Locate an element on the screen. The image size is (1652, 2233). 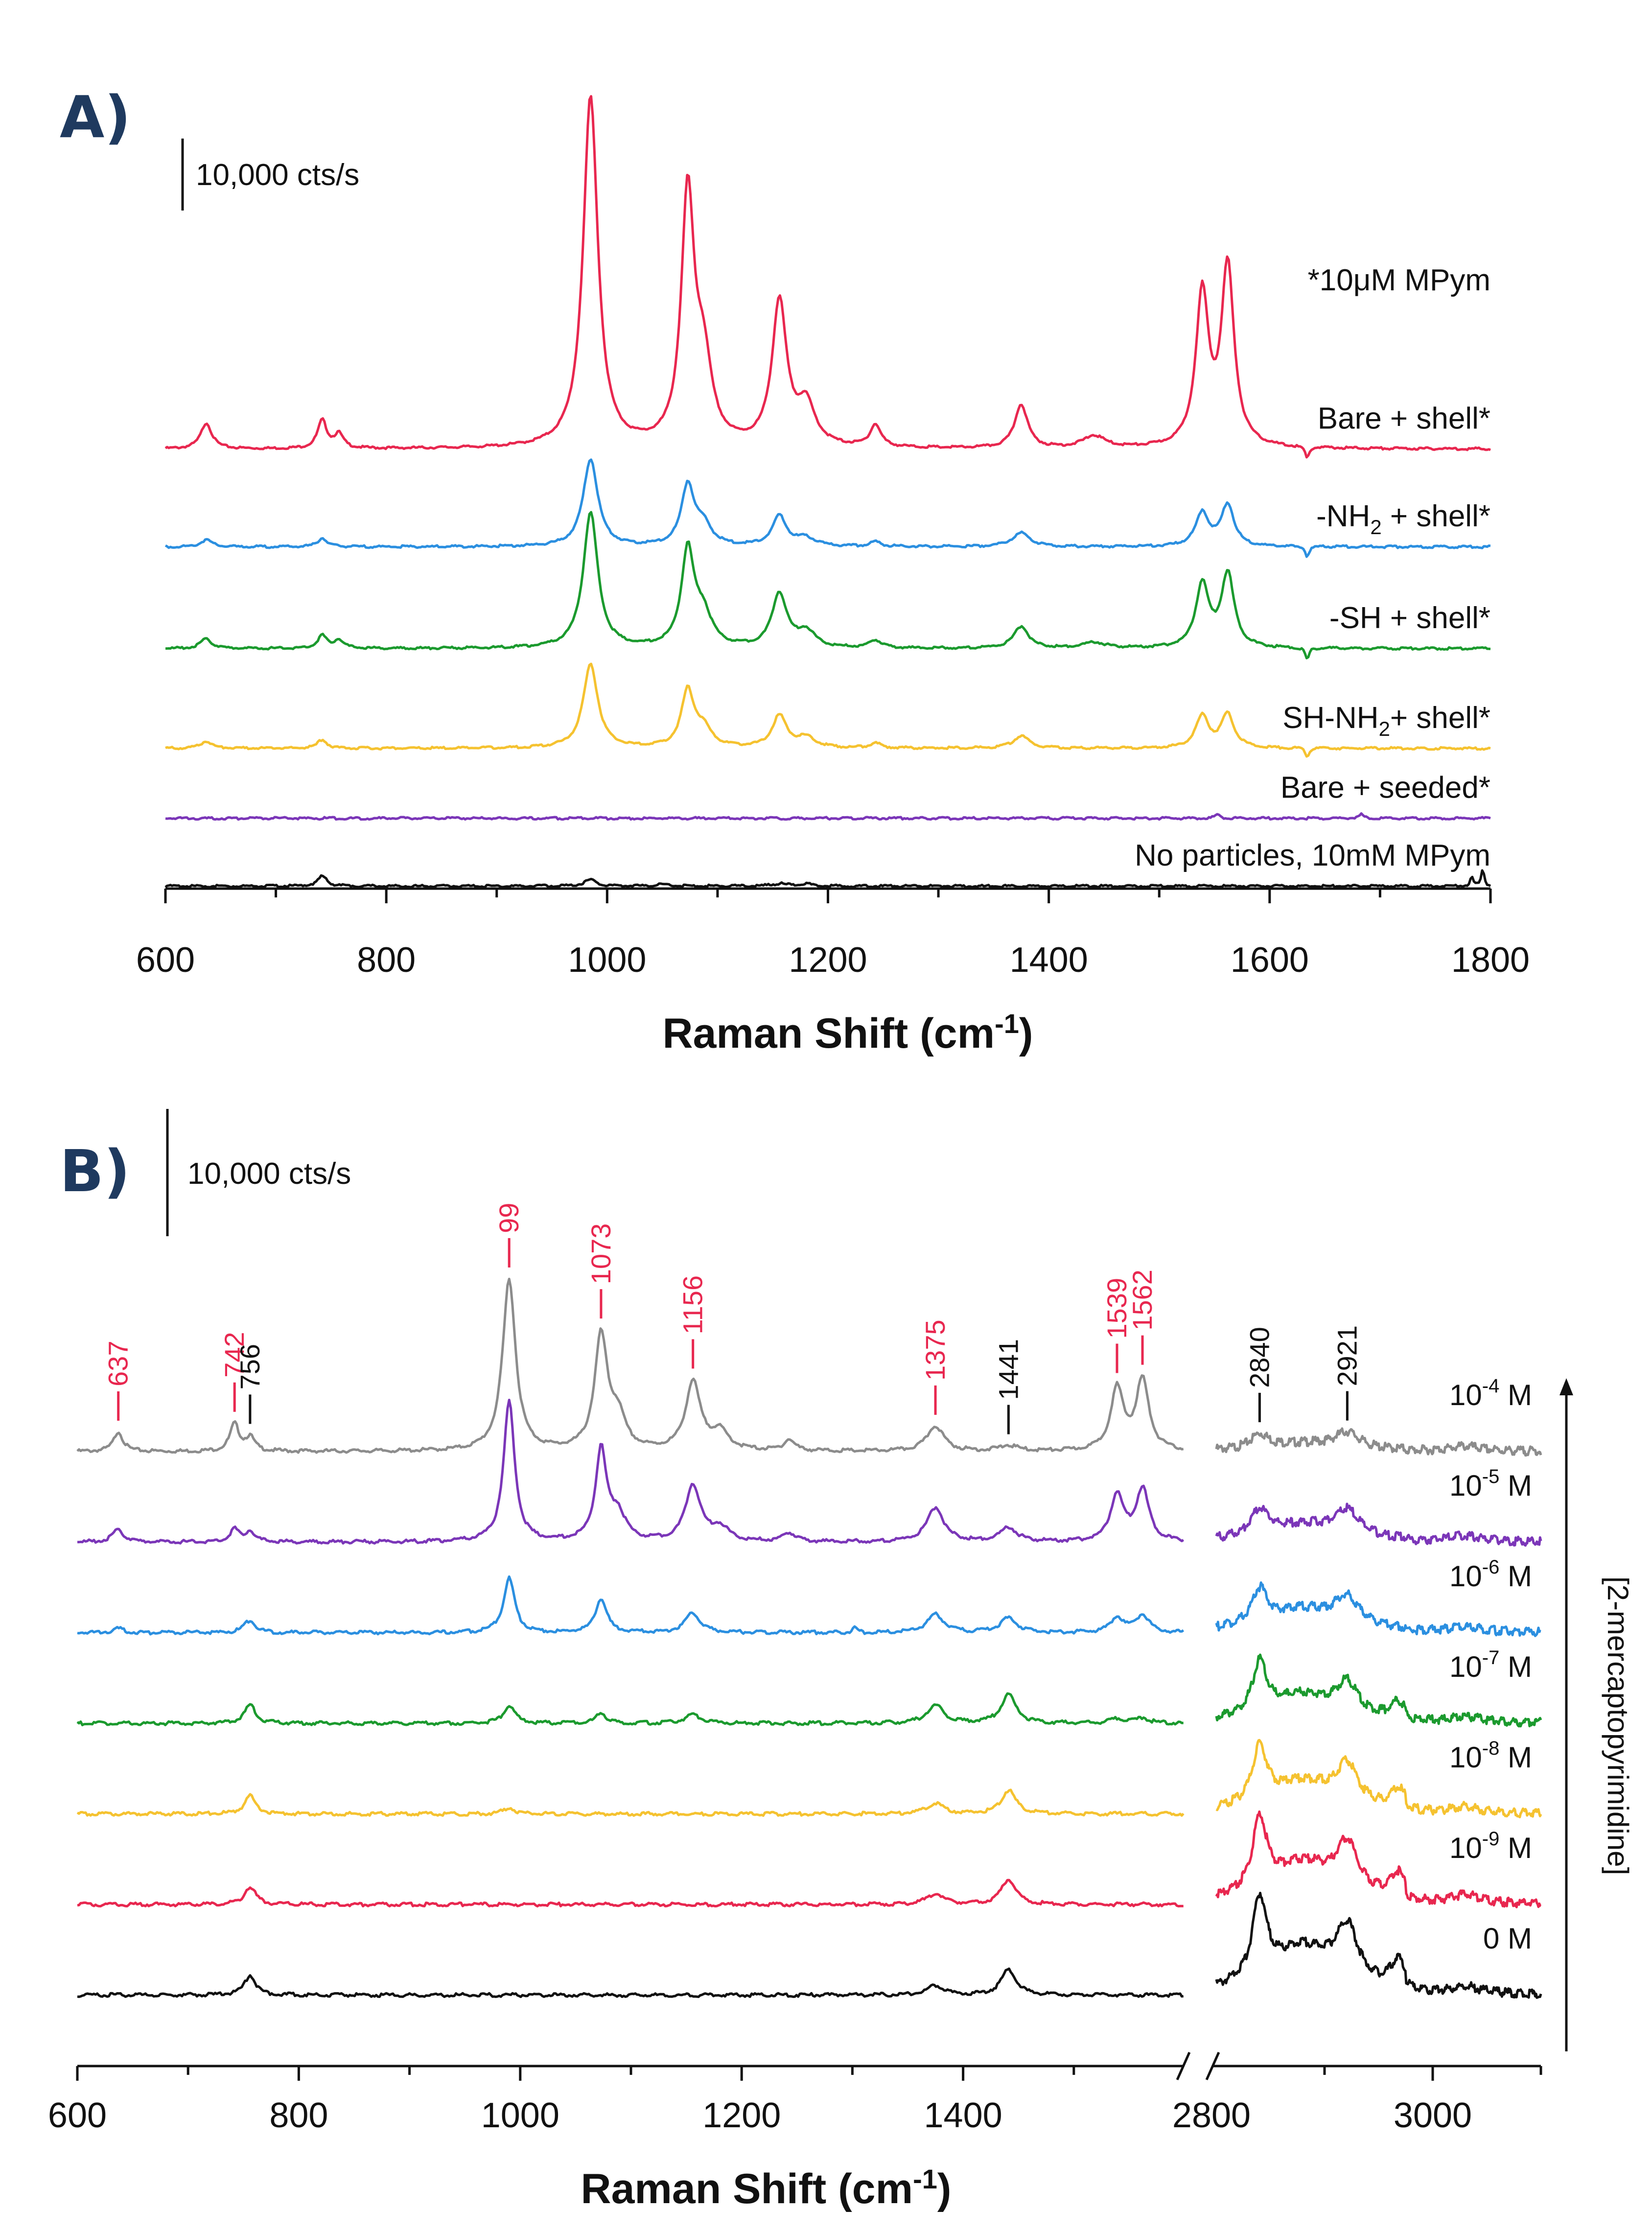
panel-b-label-exp: -9 is located at coordinates (1491, 1839).